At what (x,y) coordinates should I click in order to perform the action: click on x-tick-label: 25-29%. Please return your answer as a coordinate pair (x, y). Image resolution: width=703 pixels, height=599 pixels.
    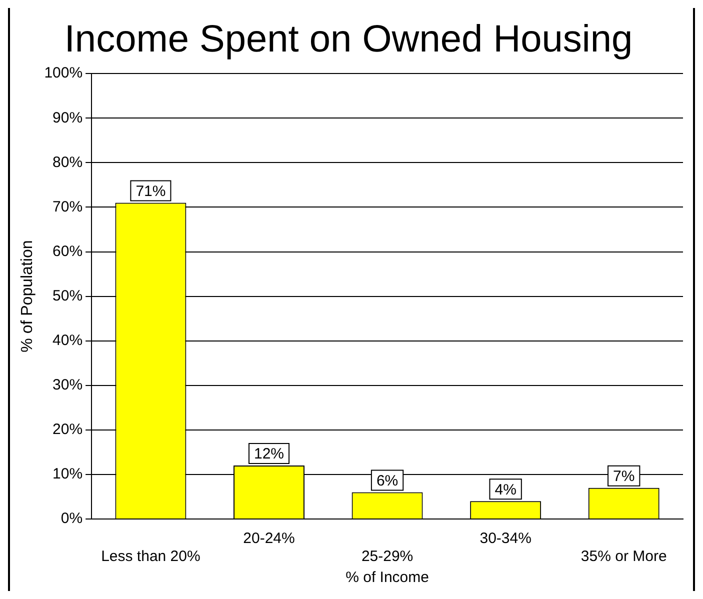
    Looking at the image, I should click on (387, 557).